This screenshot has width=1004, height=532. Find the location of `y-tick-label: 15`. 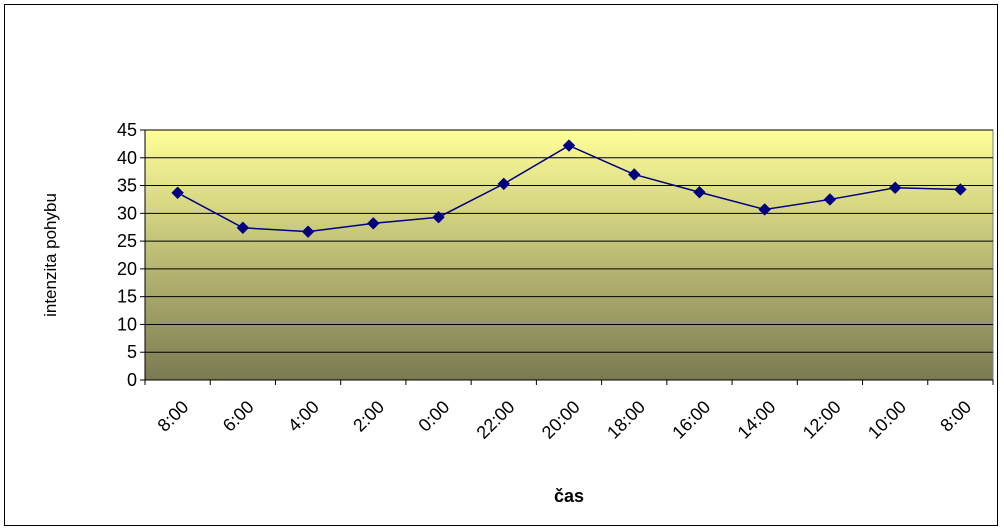

y-tick-label: 15 is located at coordinates (127, 297).